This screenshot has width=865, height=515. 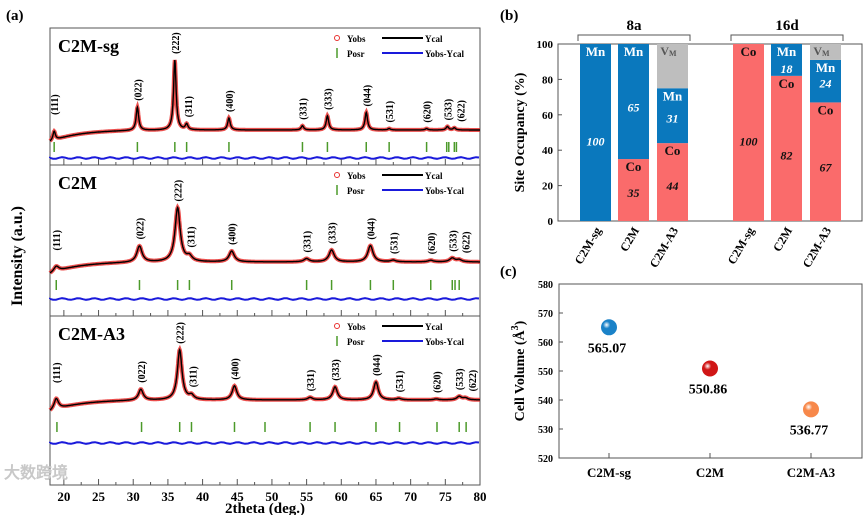 I want to click on data-value-label: 565.07, so click(x=607, y=348).